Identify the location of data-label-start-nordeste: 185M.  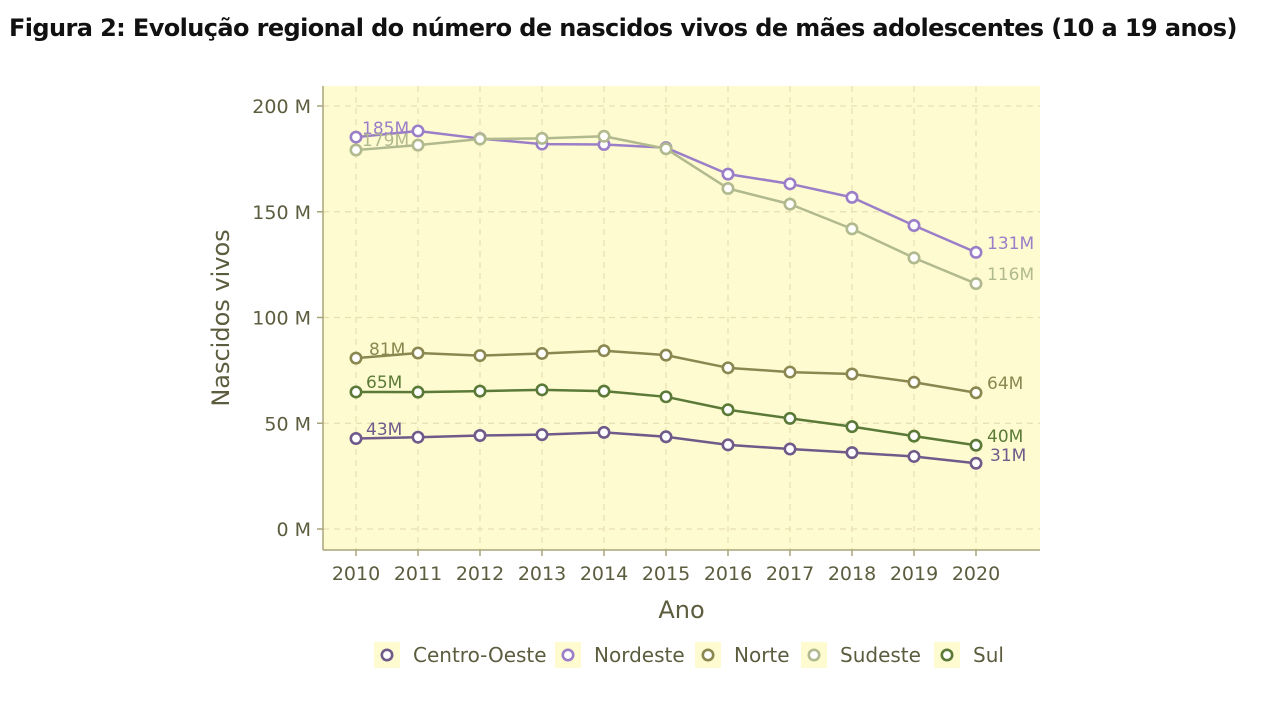
(385, 129).